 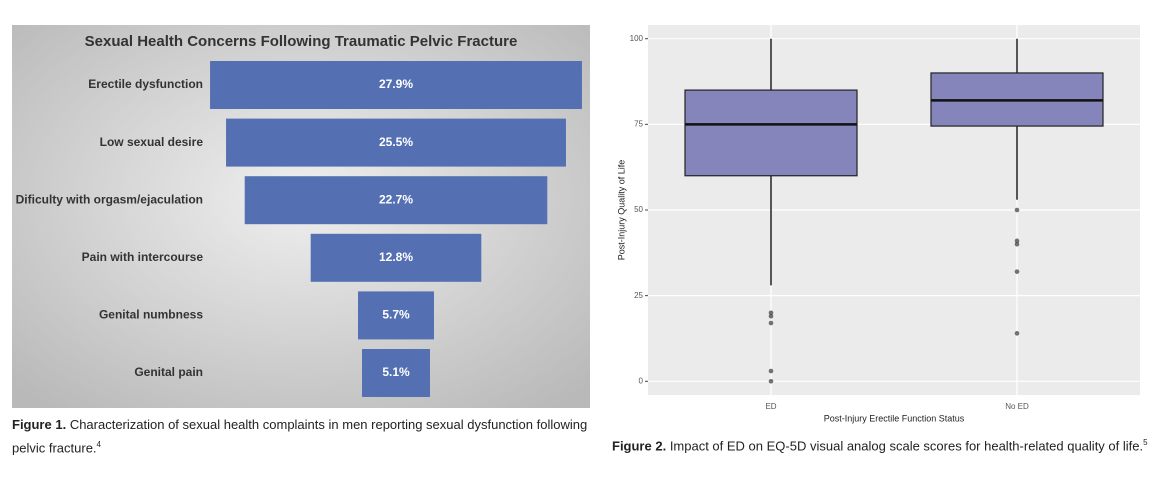 I want to click on category-label: Erectile dysfunction, so click(x=145, y=84).